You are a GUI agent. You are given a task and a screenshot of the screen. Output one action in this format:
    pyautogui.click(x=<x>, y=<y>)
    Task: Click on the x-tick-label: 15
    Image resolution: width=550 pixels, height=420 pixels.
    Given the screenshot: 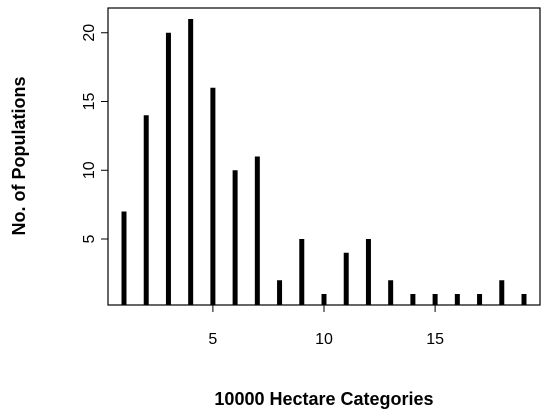 What is the action you would take?
    pyautogui.click(x=435, y=339)
    